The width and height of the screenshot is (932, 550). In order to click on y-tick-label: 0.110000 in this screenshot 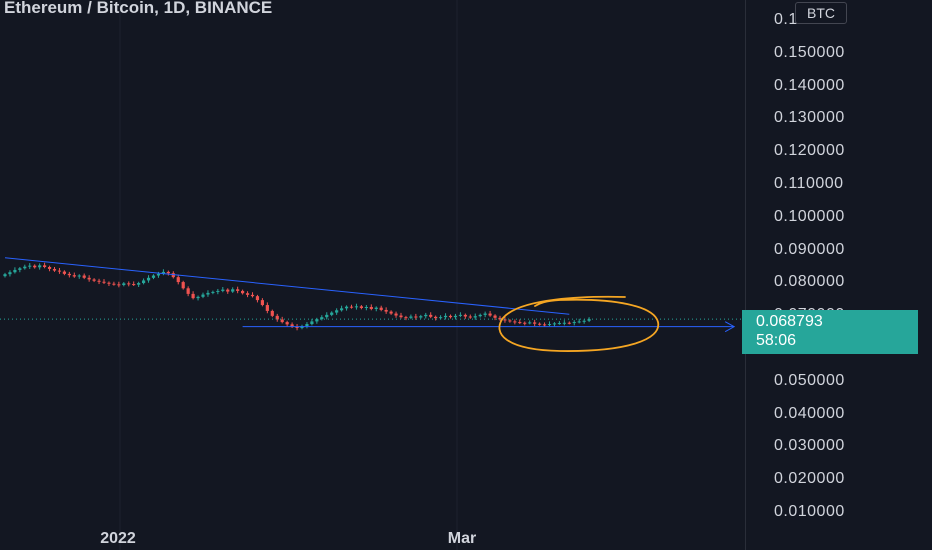, I will do `click(809, 183)`.